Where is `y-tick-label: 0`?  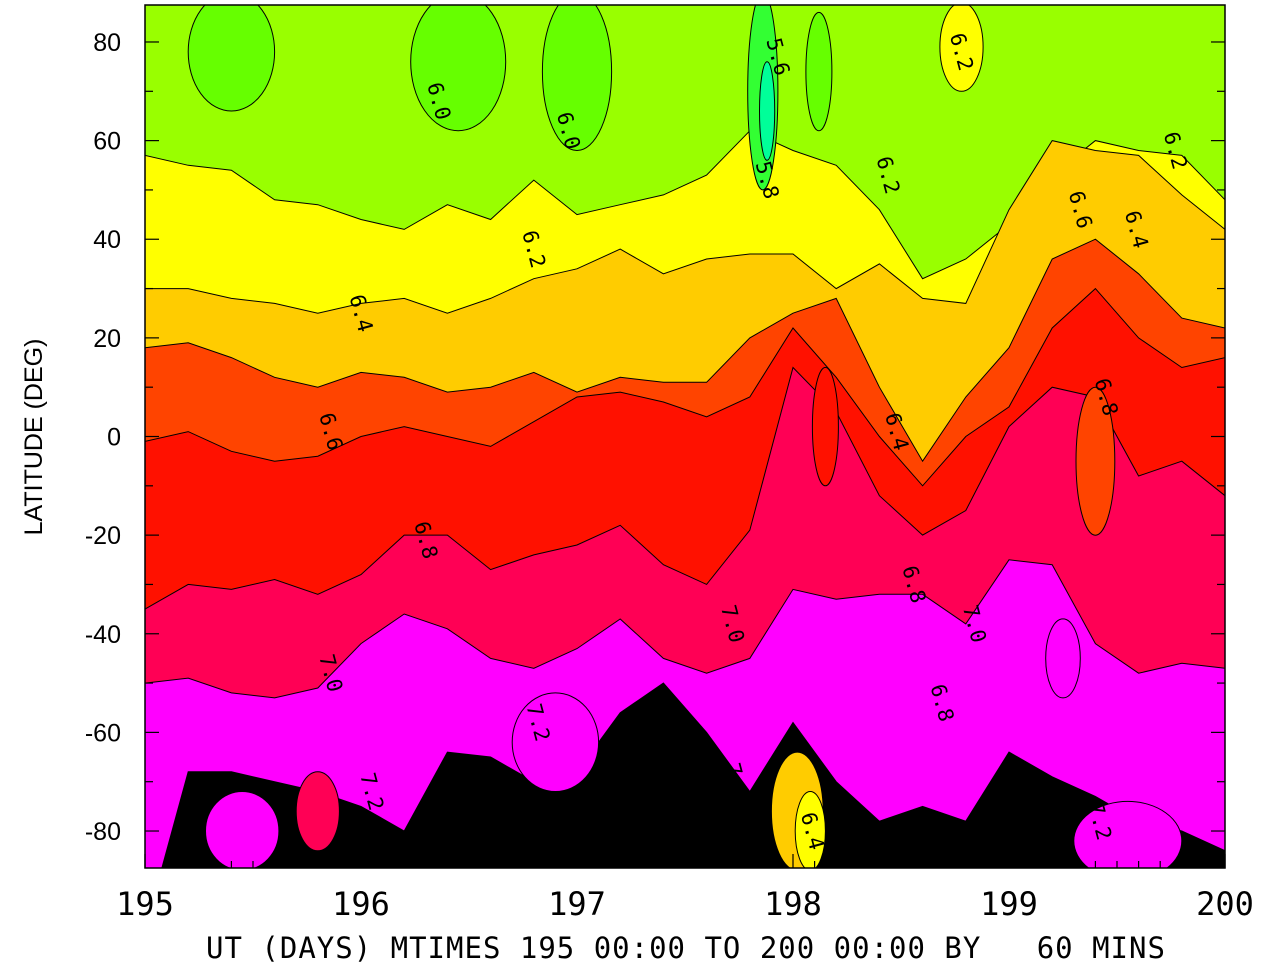
y-tick-label: 0 is located at coordinates (114, 438).